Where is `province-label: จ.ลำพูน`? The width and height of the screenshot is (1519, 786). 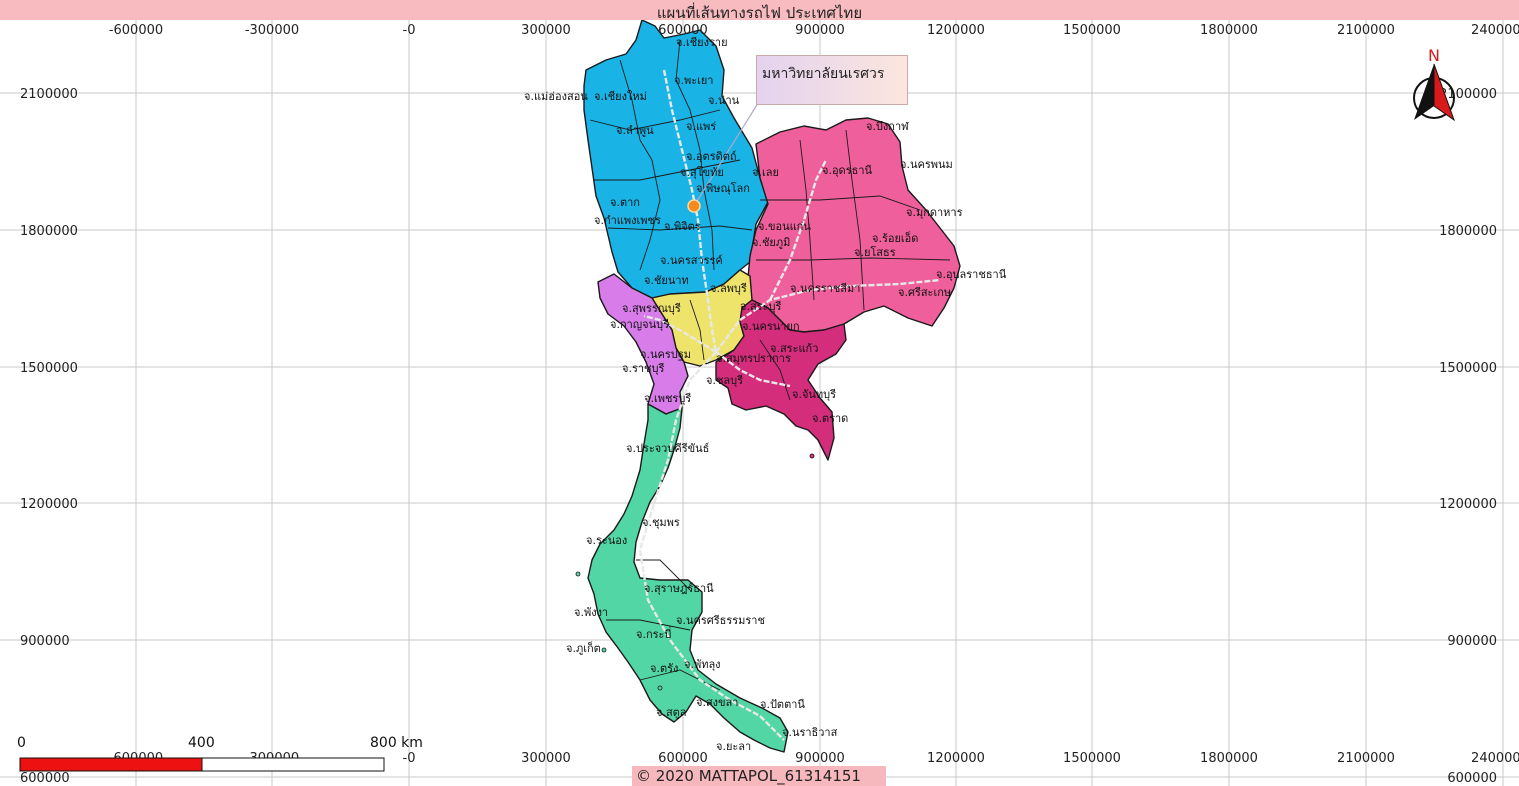
province-label: จ.ลำพูน is located at coordinates (635, 130).